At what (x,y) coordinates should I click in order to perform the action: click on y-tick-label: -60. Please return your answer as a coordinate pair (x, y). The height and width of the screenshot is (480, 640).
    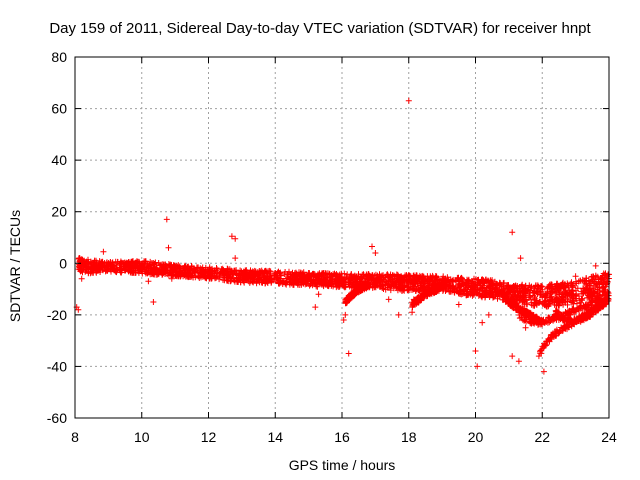
    Looking at the image, I should click on (57, 418).